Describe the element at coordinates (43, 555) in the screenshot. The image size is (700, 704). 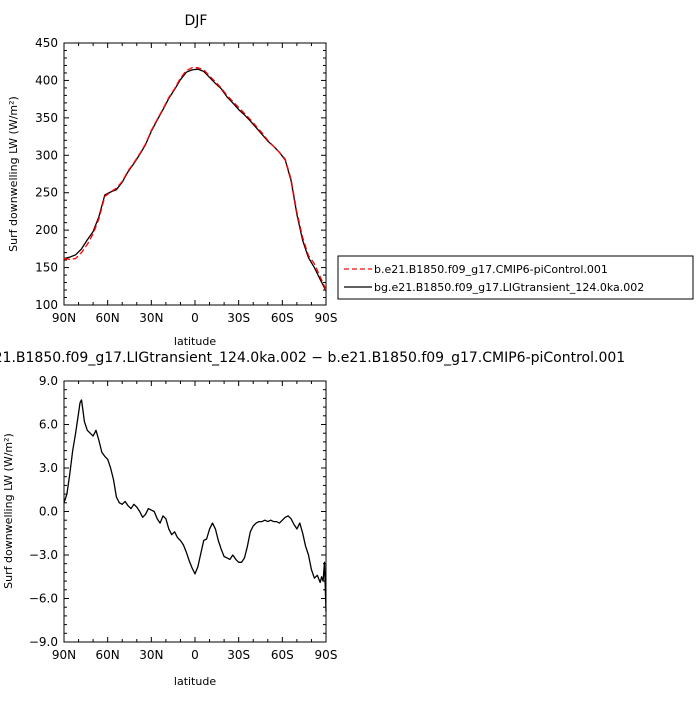
I see `y-tick-label: −3.0` at that location.